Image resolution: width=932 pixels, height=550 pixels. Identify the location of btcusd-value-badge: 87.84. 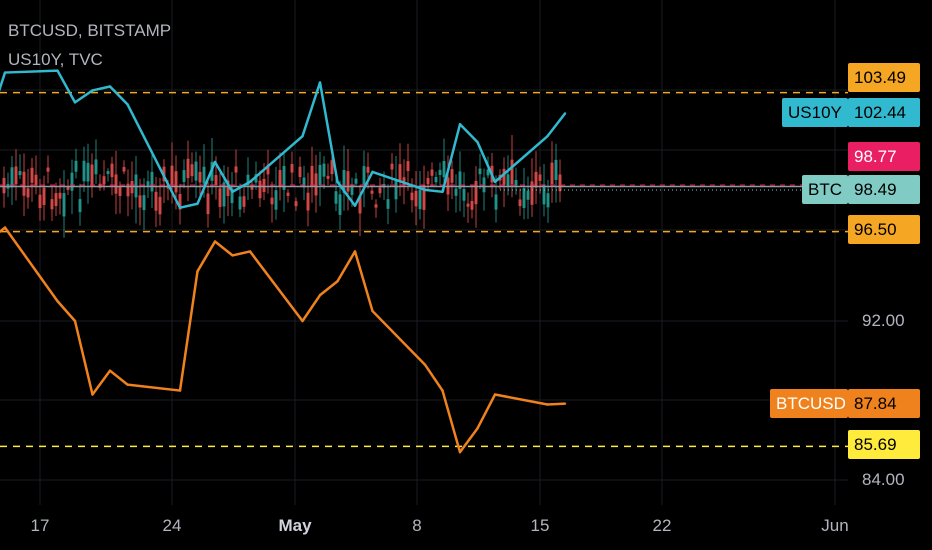
(884, 403).